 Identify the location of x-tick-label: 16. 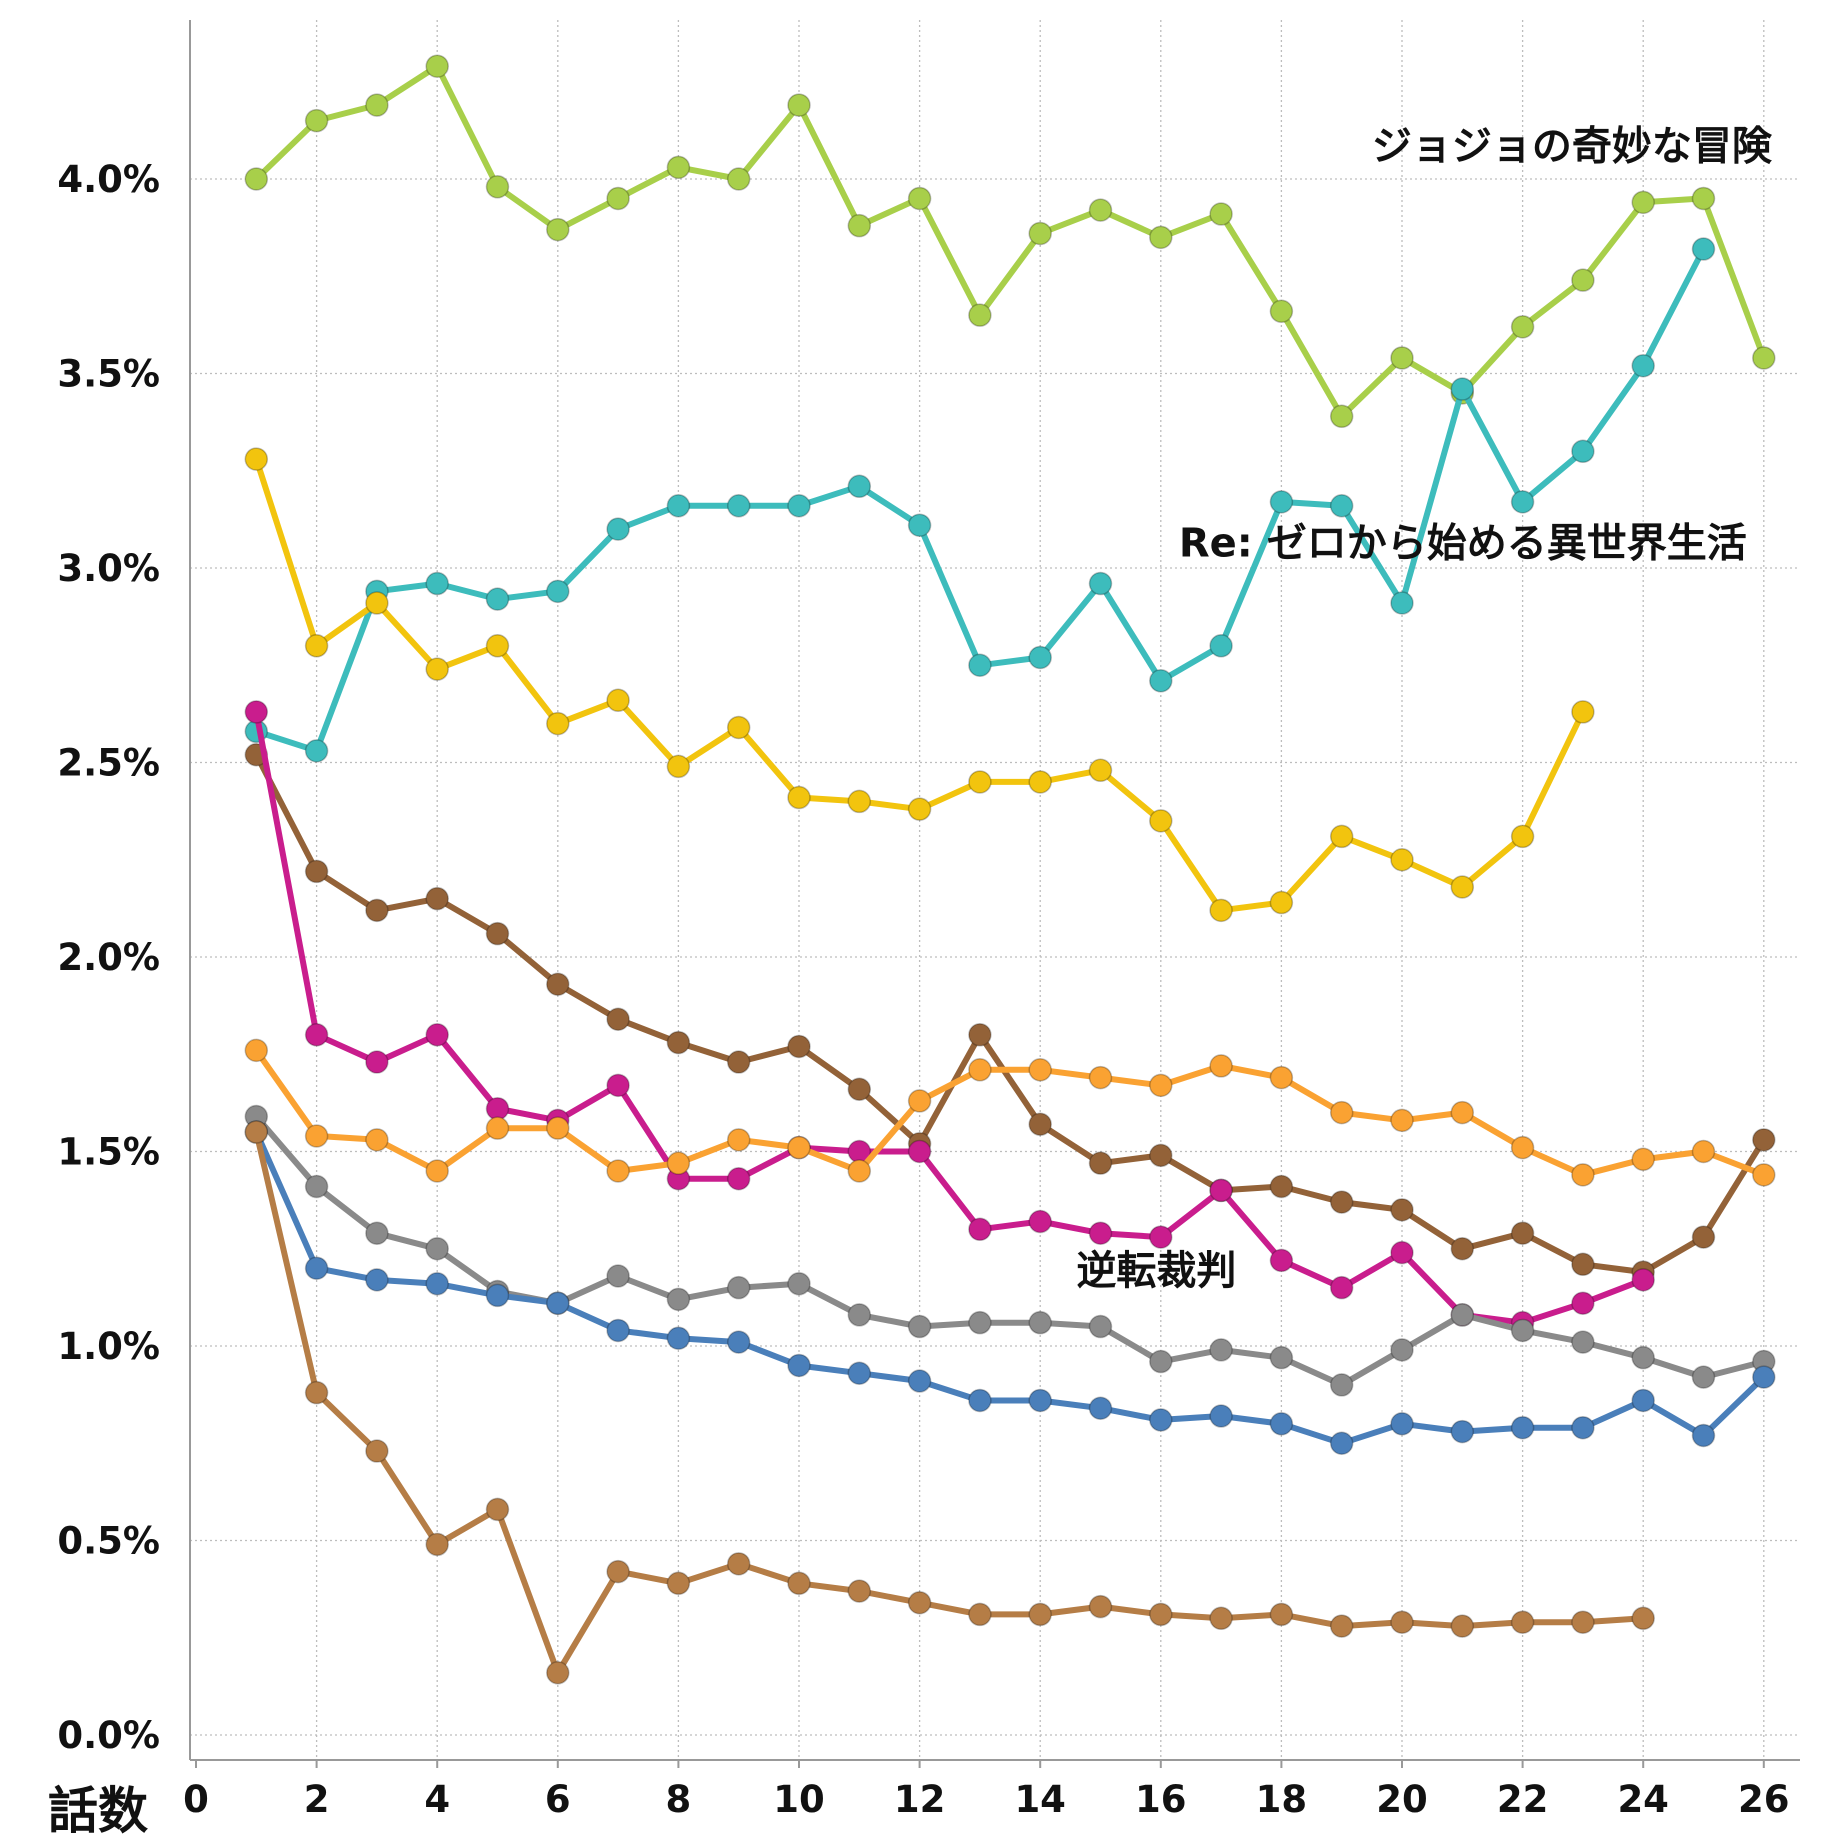
(1161, 1799).